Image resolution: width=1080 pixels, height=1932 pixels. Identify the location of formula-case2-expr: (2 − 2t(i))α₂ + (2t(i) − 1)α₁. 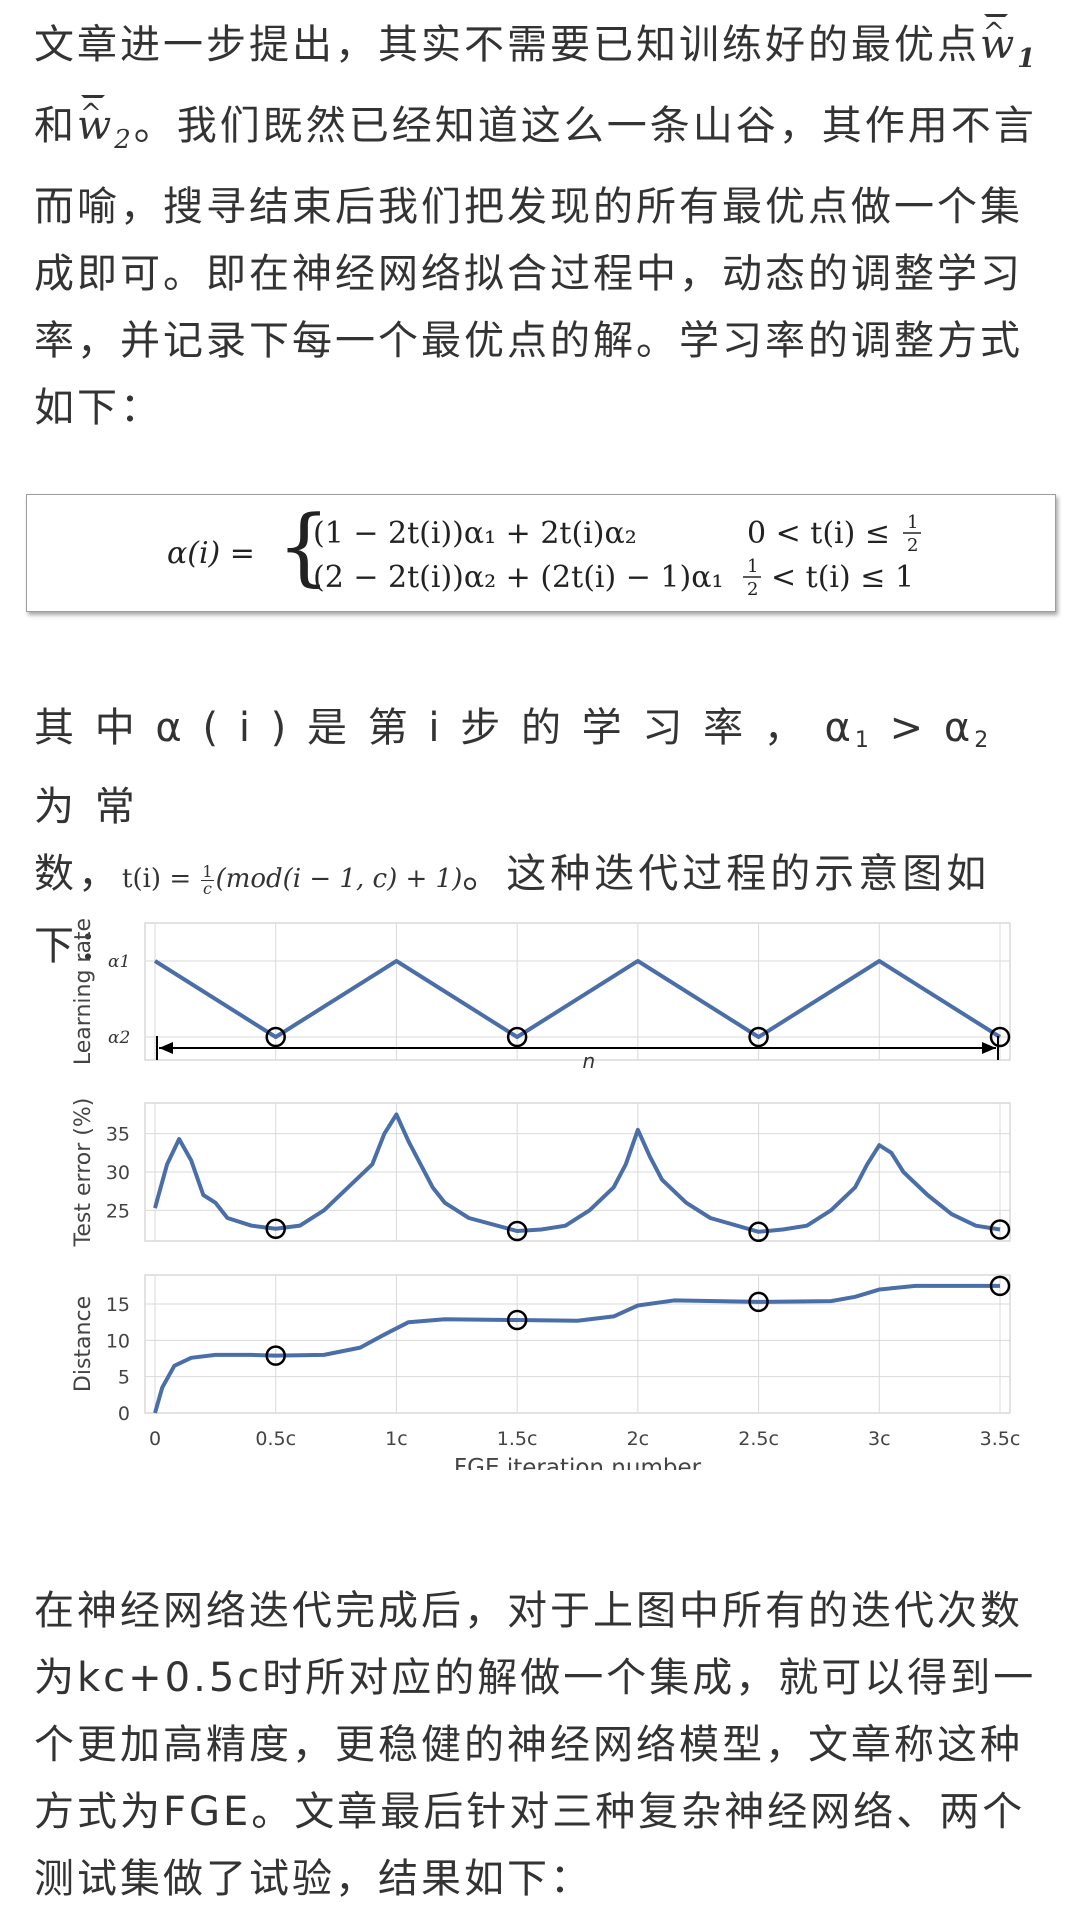
(518, 577).